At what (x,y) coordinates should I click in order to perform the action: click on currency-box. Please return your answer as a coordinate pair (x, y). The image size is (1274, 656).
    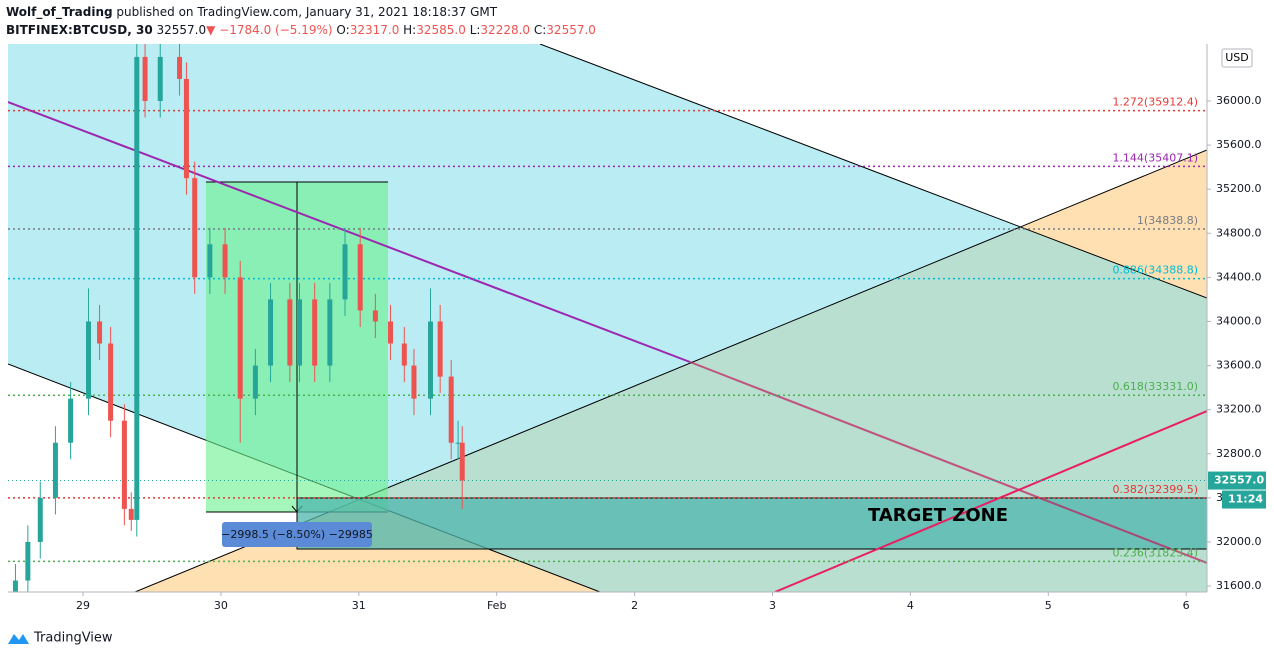
    Looking at the image, I should click on (1237, 58).